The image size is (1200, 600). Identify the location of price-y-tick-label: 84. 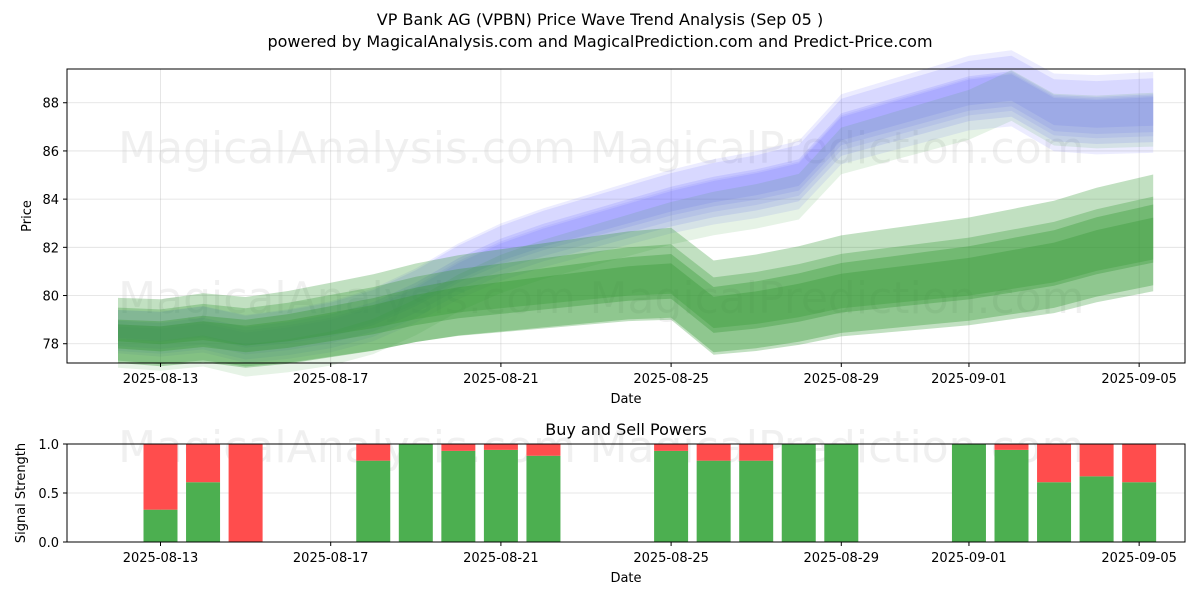
(50, 200).